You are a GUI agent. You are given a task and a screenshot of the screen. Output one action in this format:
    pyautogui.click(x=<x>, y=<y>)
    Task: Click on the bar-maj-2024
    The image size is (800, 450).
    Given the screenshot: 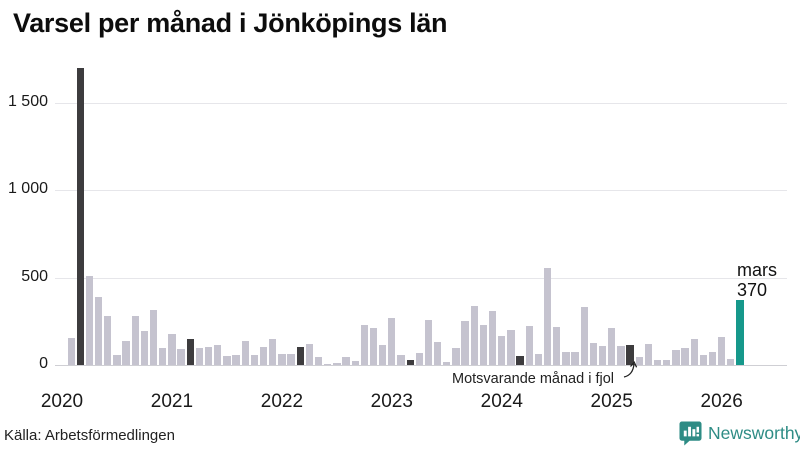 What is the action you would take?
    pyautogui.click(x=538, y=359)
    